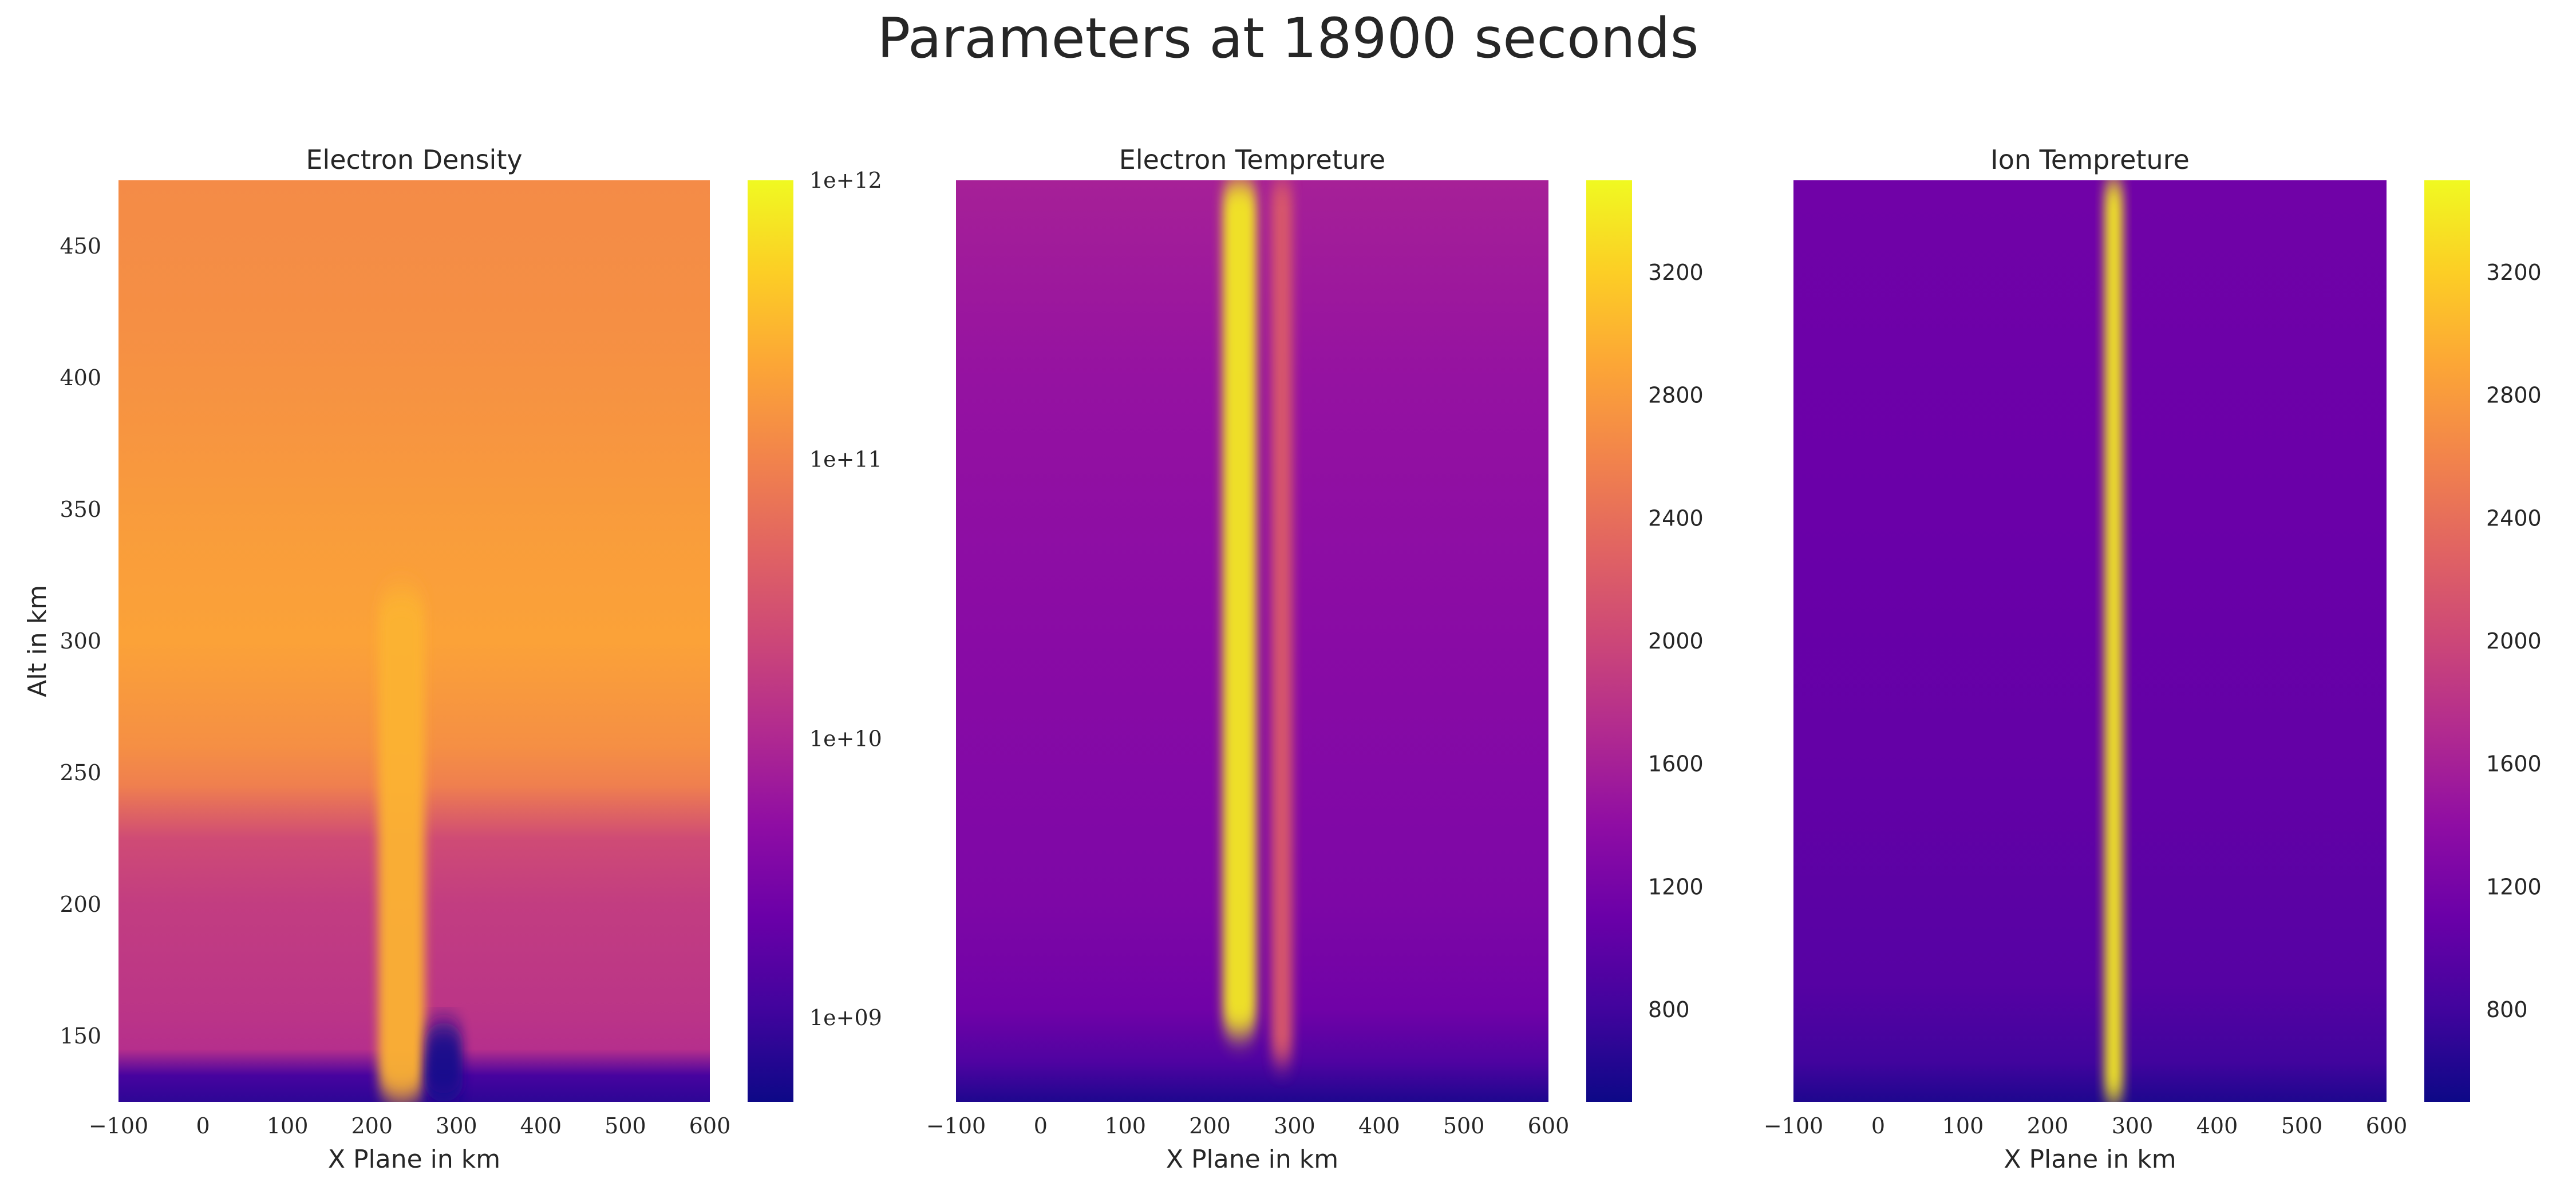  What do you see at coordinates (2090, 160) in the screenshot?
I see `panel-title: Ion Tempreture` at bounding box center [2090, 160].